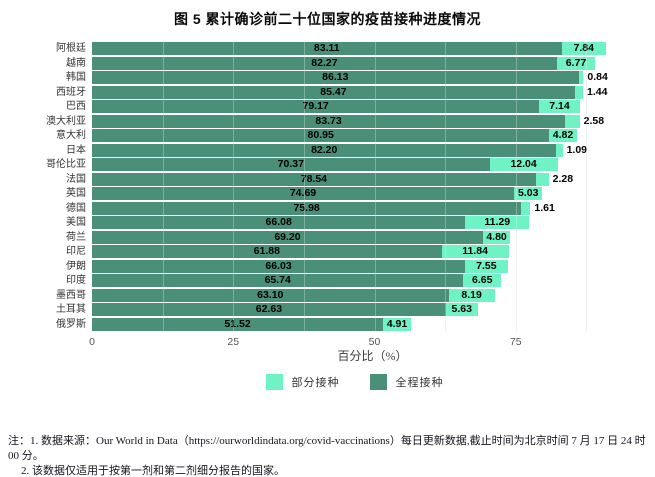 This screenshot has width=655, height=477. What do you see at coordinates (76, 63) in the screenshot?
I see `country-label: 越南` at bounding box center [76, 63].